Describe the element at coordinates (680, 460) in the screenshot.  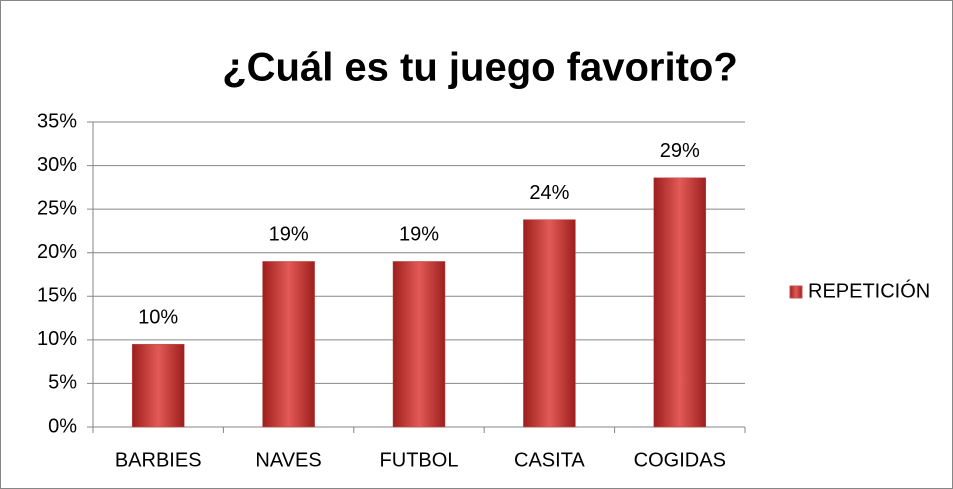
I see `x-tick-label: COGIDAS` at that location.